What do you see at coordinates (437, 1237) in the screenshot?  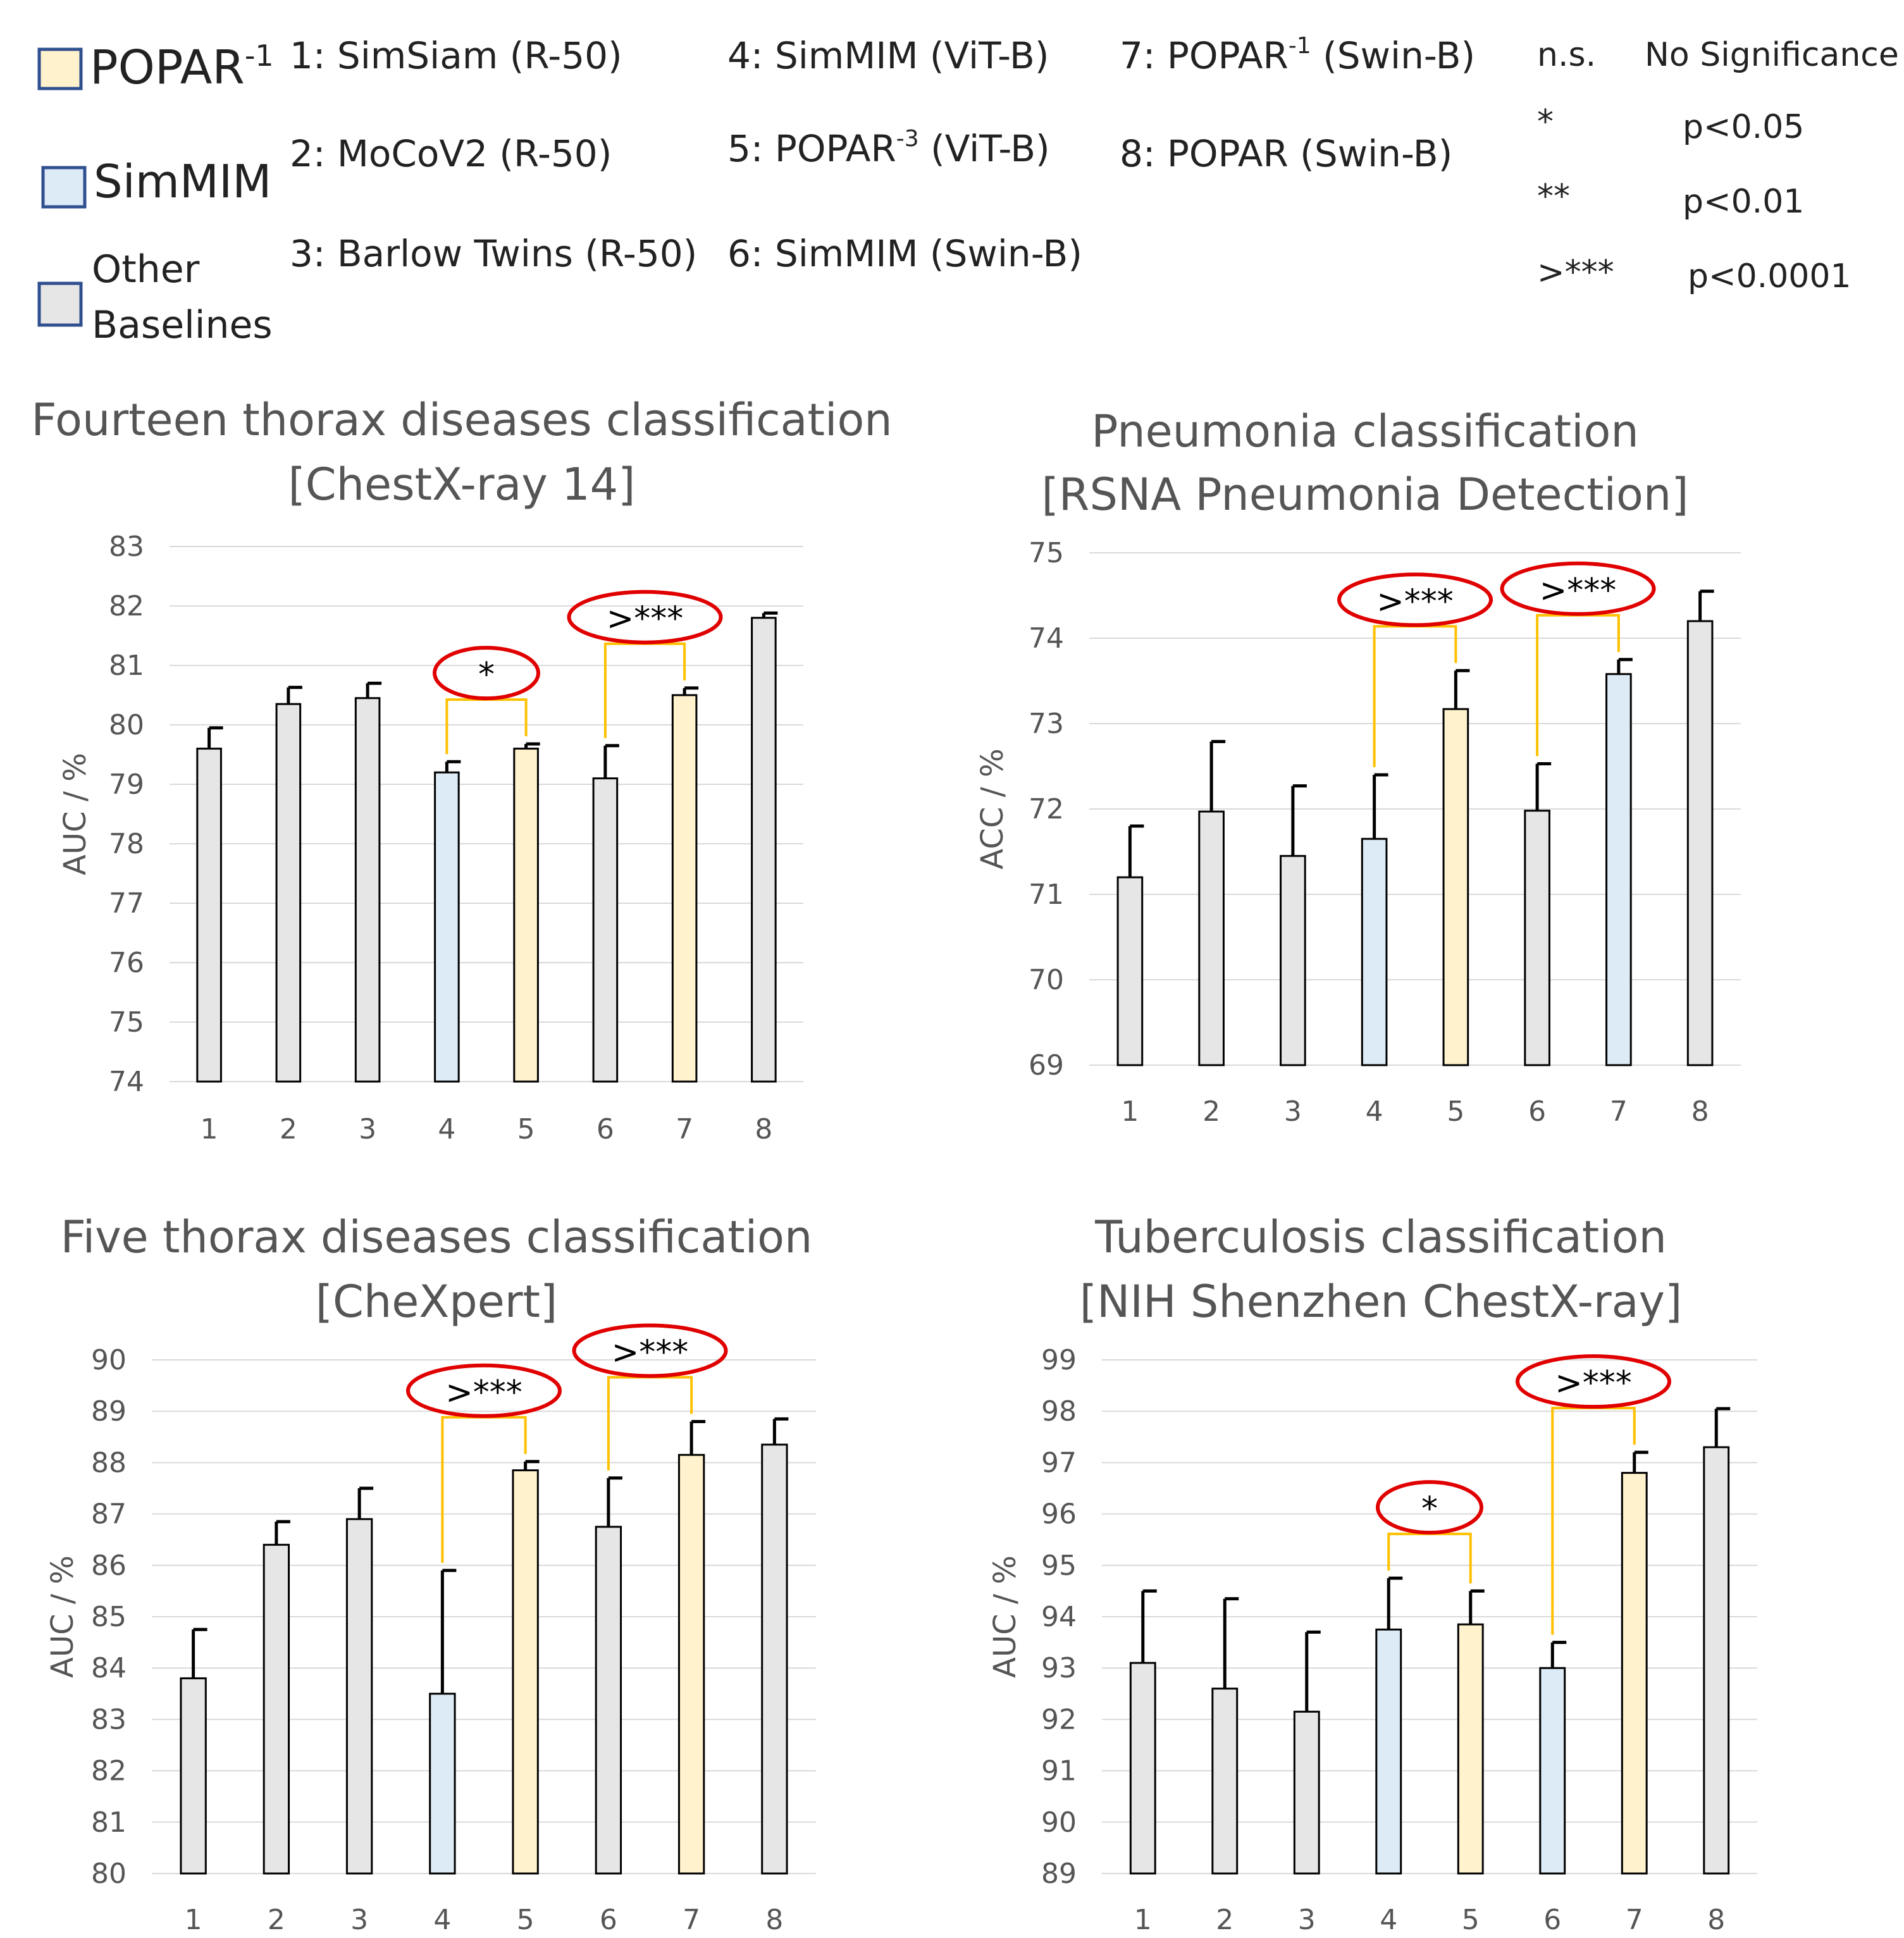 I see `chart-title: Five thorax diseases classification` at bounding box center [437, 1237].